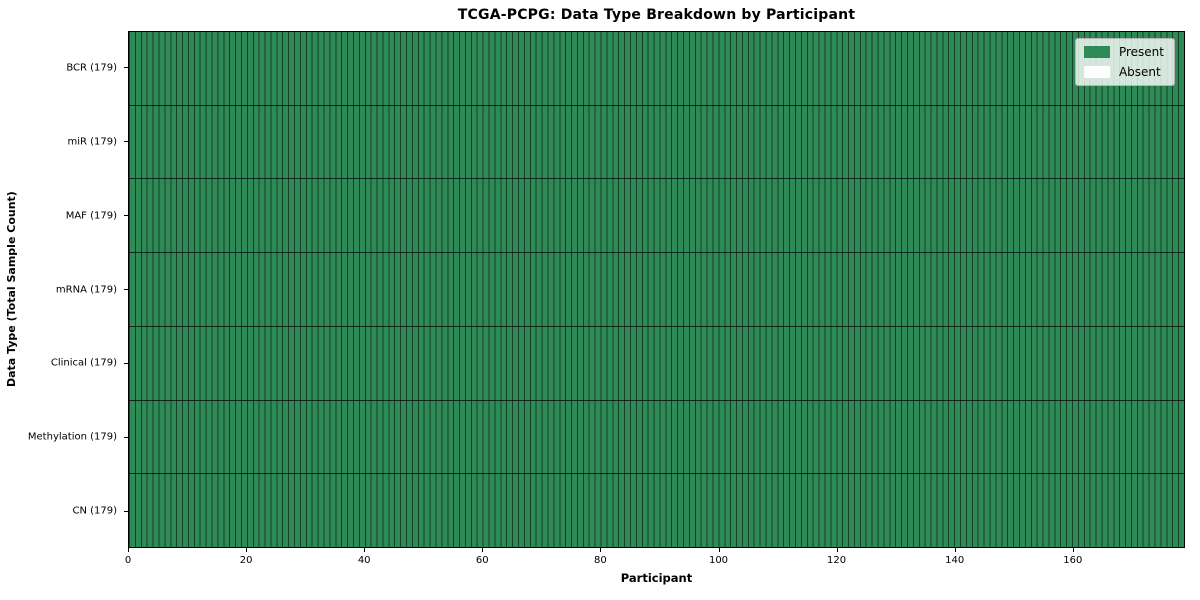 The width and height of the screenshot is (1200, 600). I want to click on heatmap-row-mir, so click(656, 142).